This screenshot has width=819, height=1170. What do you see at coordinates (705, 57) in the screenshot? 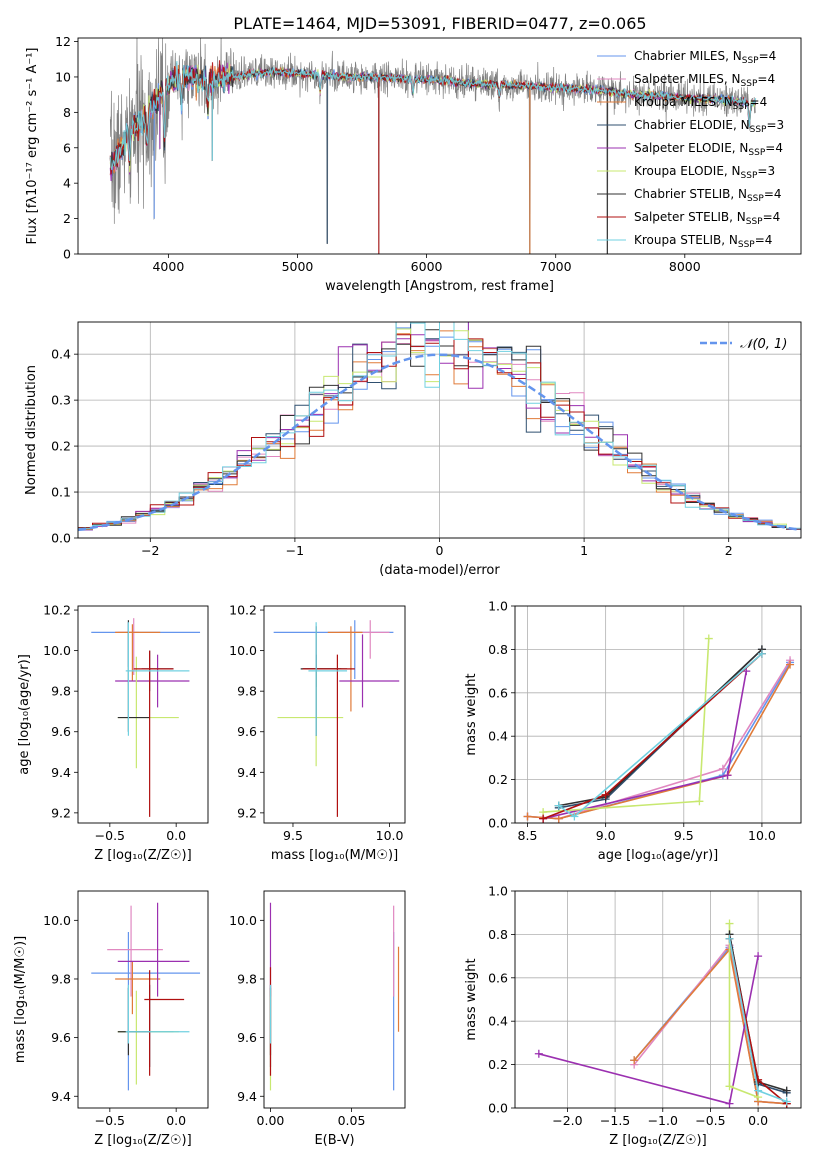
I see `legend-entry: Chabrier MILES, NSSP=4` at bounding box center [705, 57].